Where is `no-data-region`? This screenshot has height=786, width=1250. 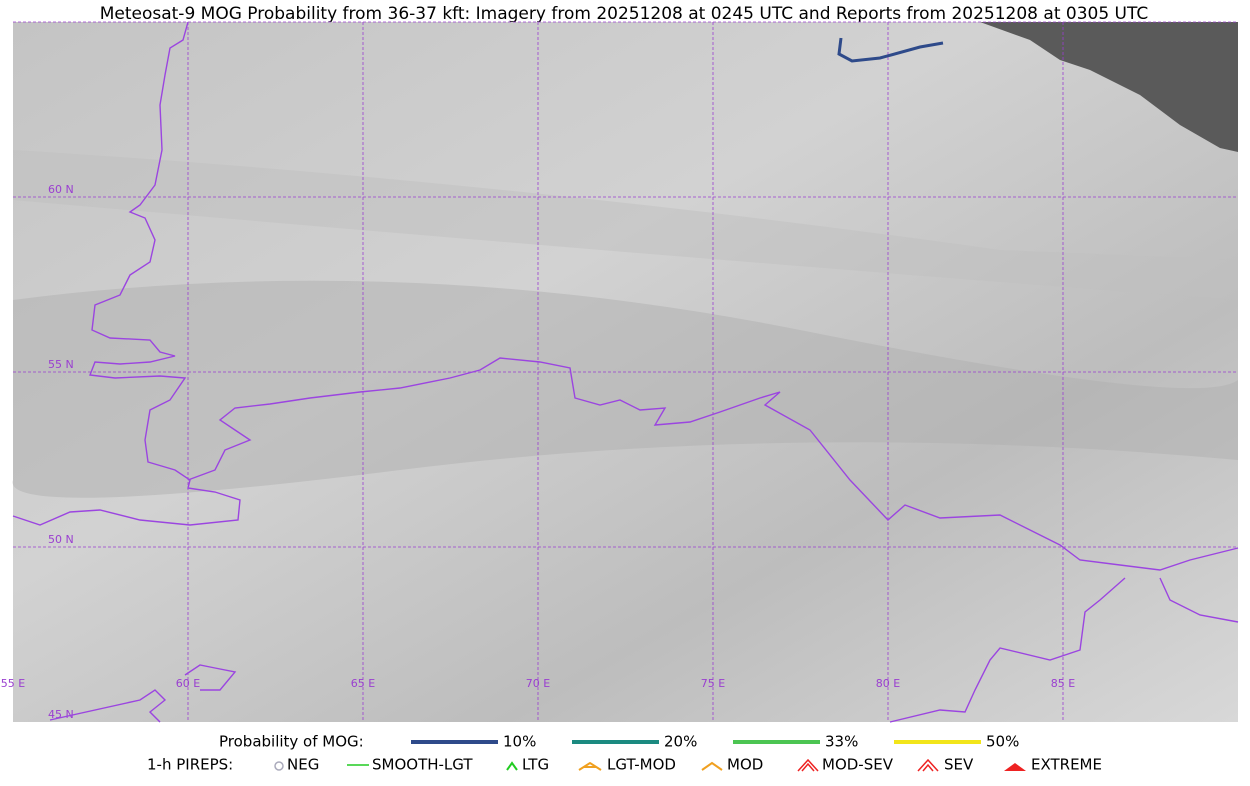 no-data-region is located at coordinates (1109, 87).